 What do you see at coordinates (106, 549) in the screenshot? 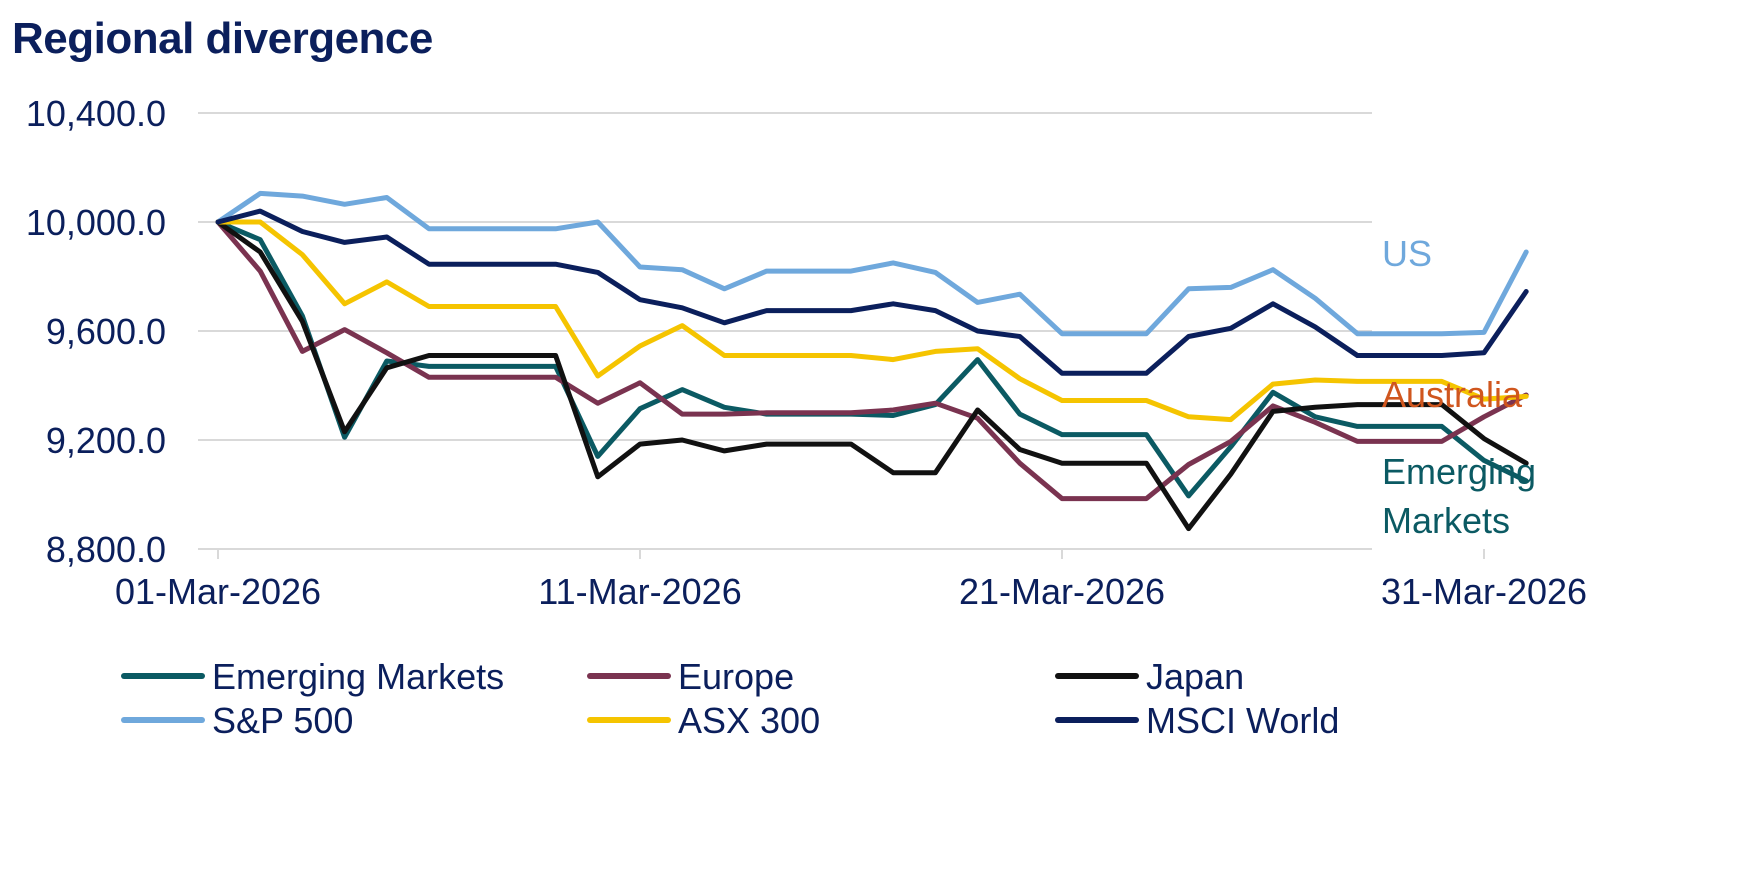
I see `y-tick-label: 8,800.0` at bounding box center [106, 549].